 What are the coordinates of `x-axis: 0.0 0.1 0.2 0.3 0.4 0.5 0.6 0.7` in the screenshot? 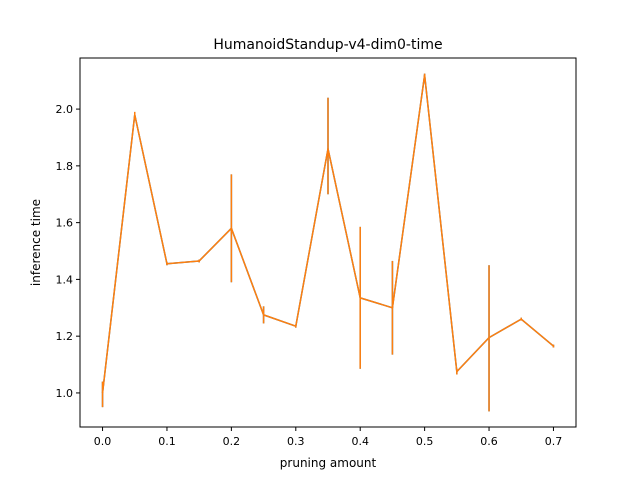 It's located at (328, 437).